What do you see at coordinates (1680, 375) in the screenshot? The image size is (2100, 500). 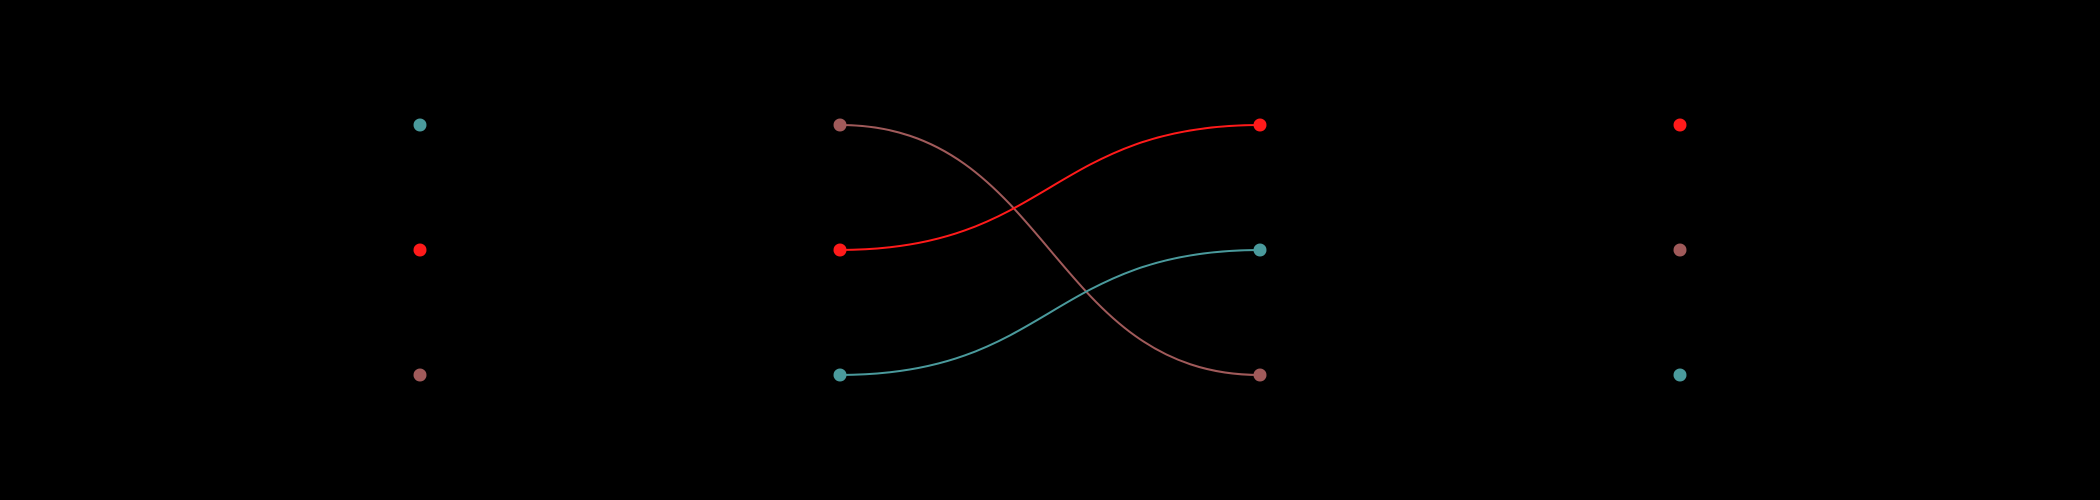 I see `dot-col-4-teal` at bounding box center [1680, 375].